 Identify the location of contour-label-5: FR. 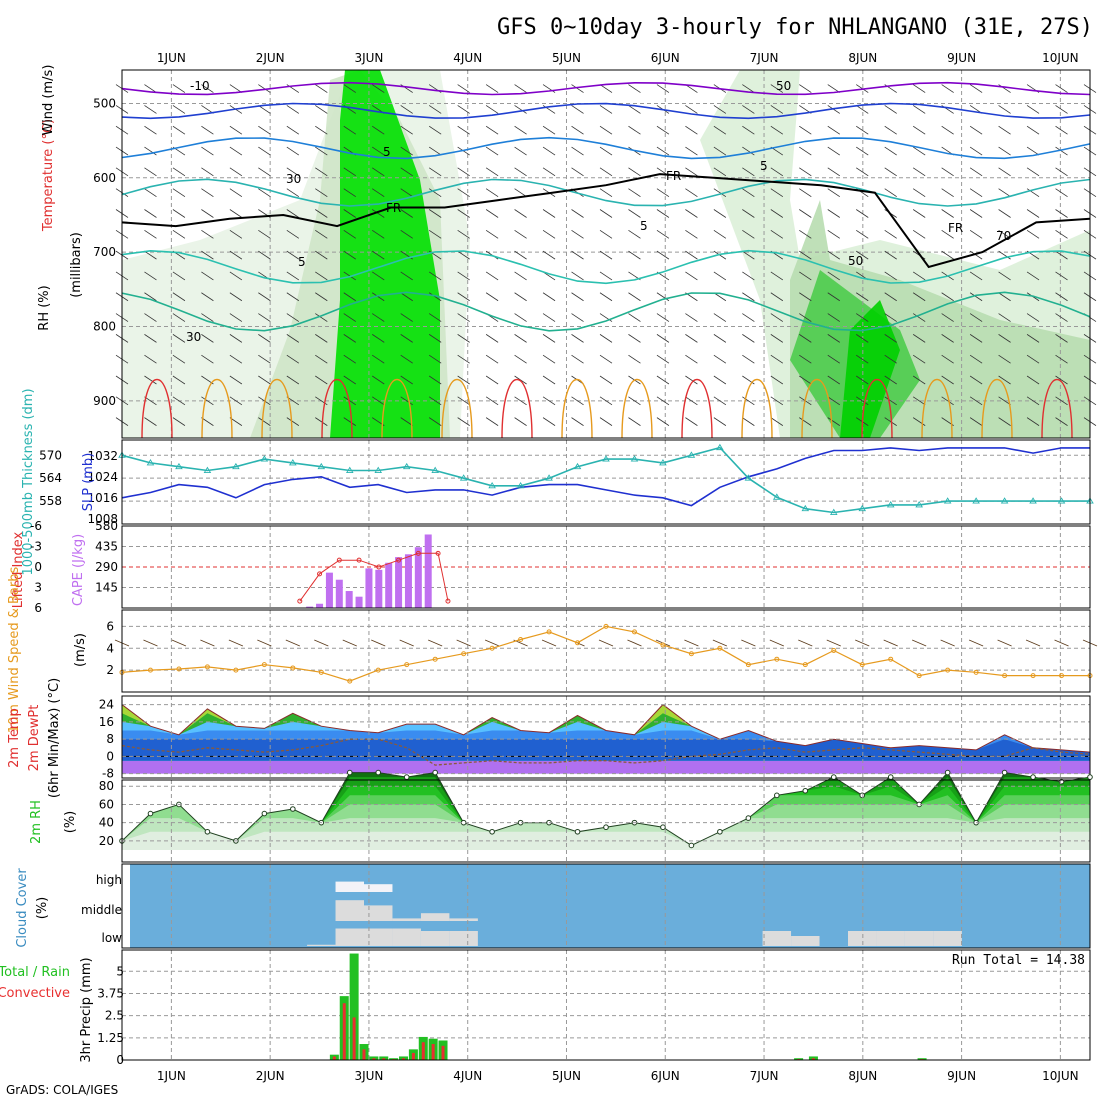
(393, 208).